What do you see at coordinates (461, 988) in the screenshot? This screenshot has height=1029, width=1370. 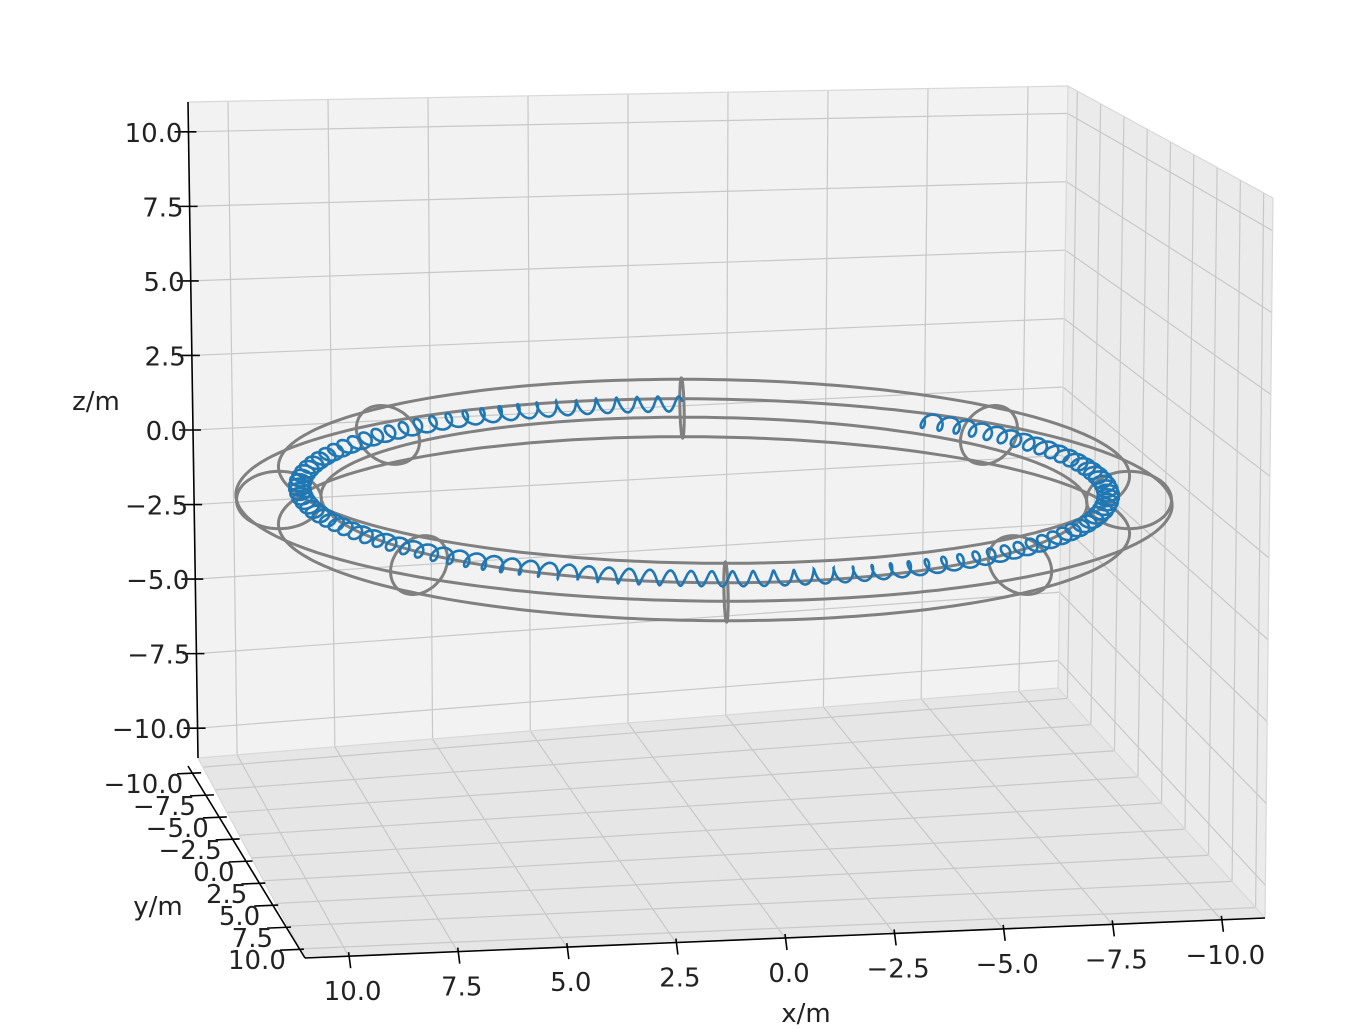 I see `x-tick-label: 7.5` at bounding box center [461, 988].